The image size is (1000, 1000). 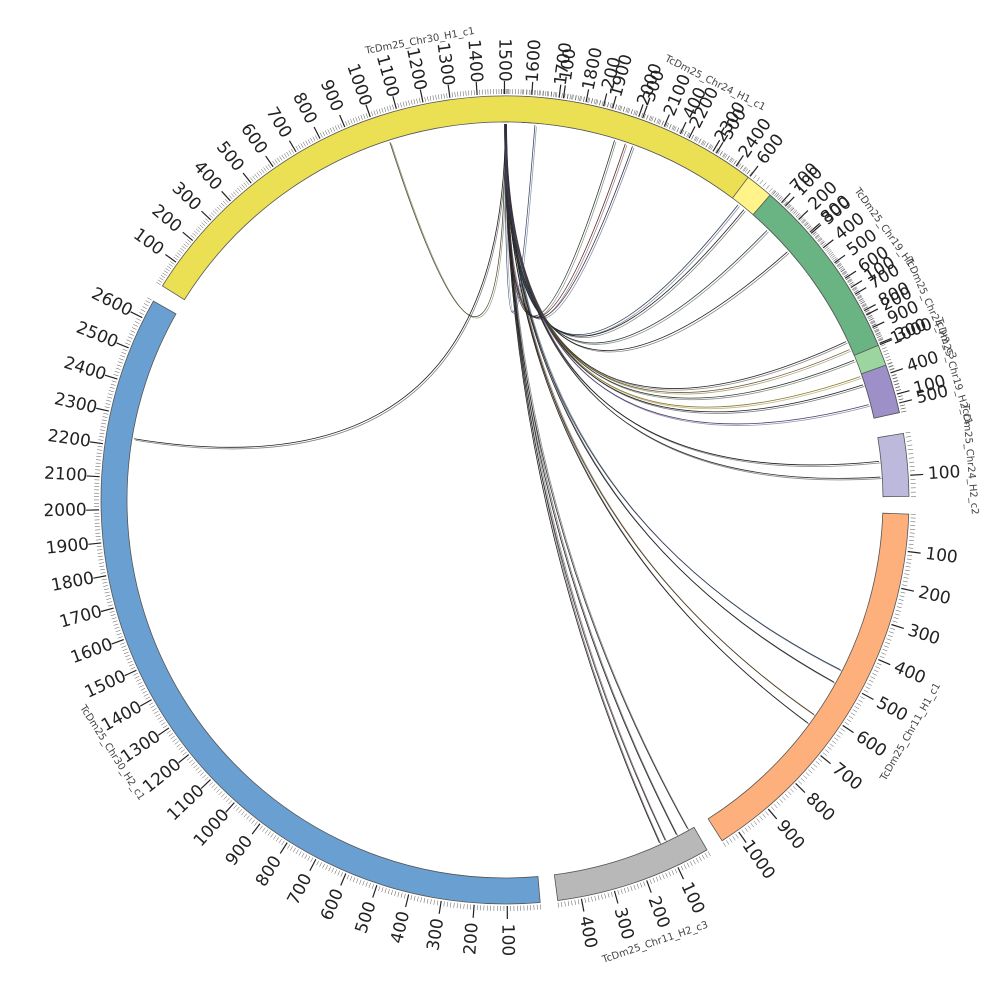 What do you see at coordinates (400, 927) in the screenshot?
I see `tick-label: 400` at bounding box center [400, 927].